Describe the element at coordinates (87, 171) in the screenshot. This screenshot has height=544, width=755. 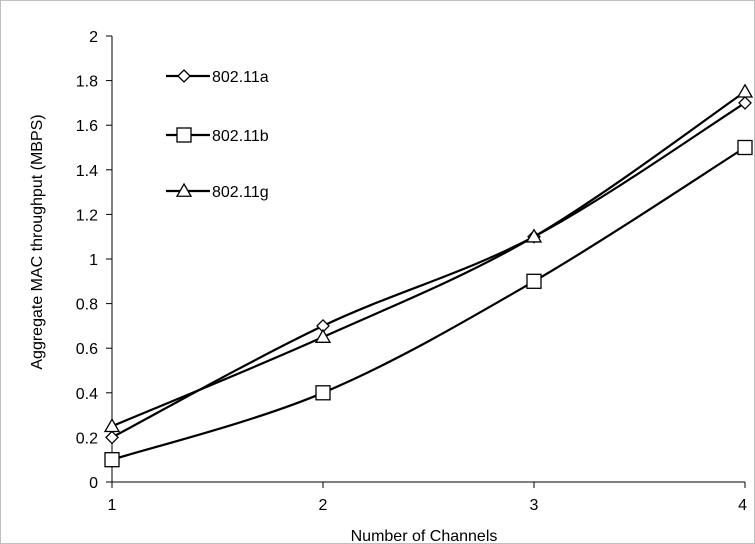
I see `y-tick-label: 1.4` at that location.